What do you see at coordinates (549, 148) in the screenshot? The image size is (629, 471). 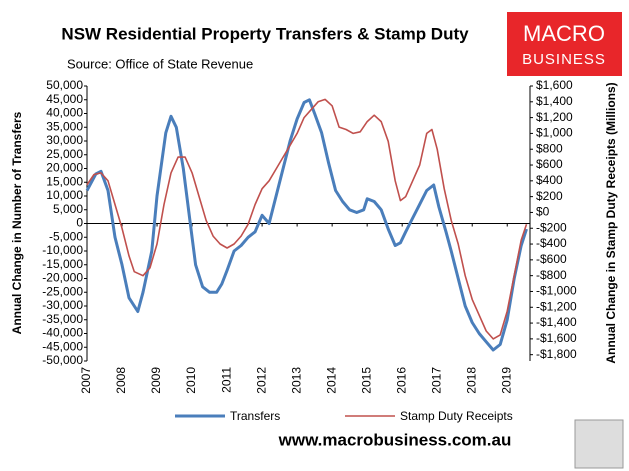 I see `y2-tick-label: $800` at bounding box center [549, 148].